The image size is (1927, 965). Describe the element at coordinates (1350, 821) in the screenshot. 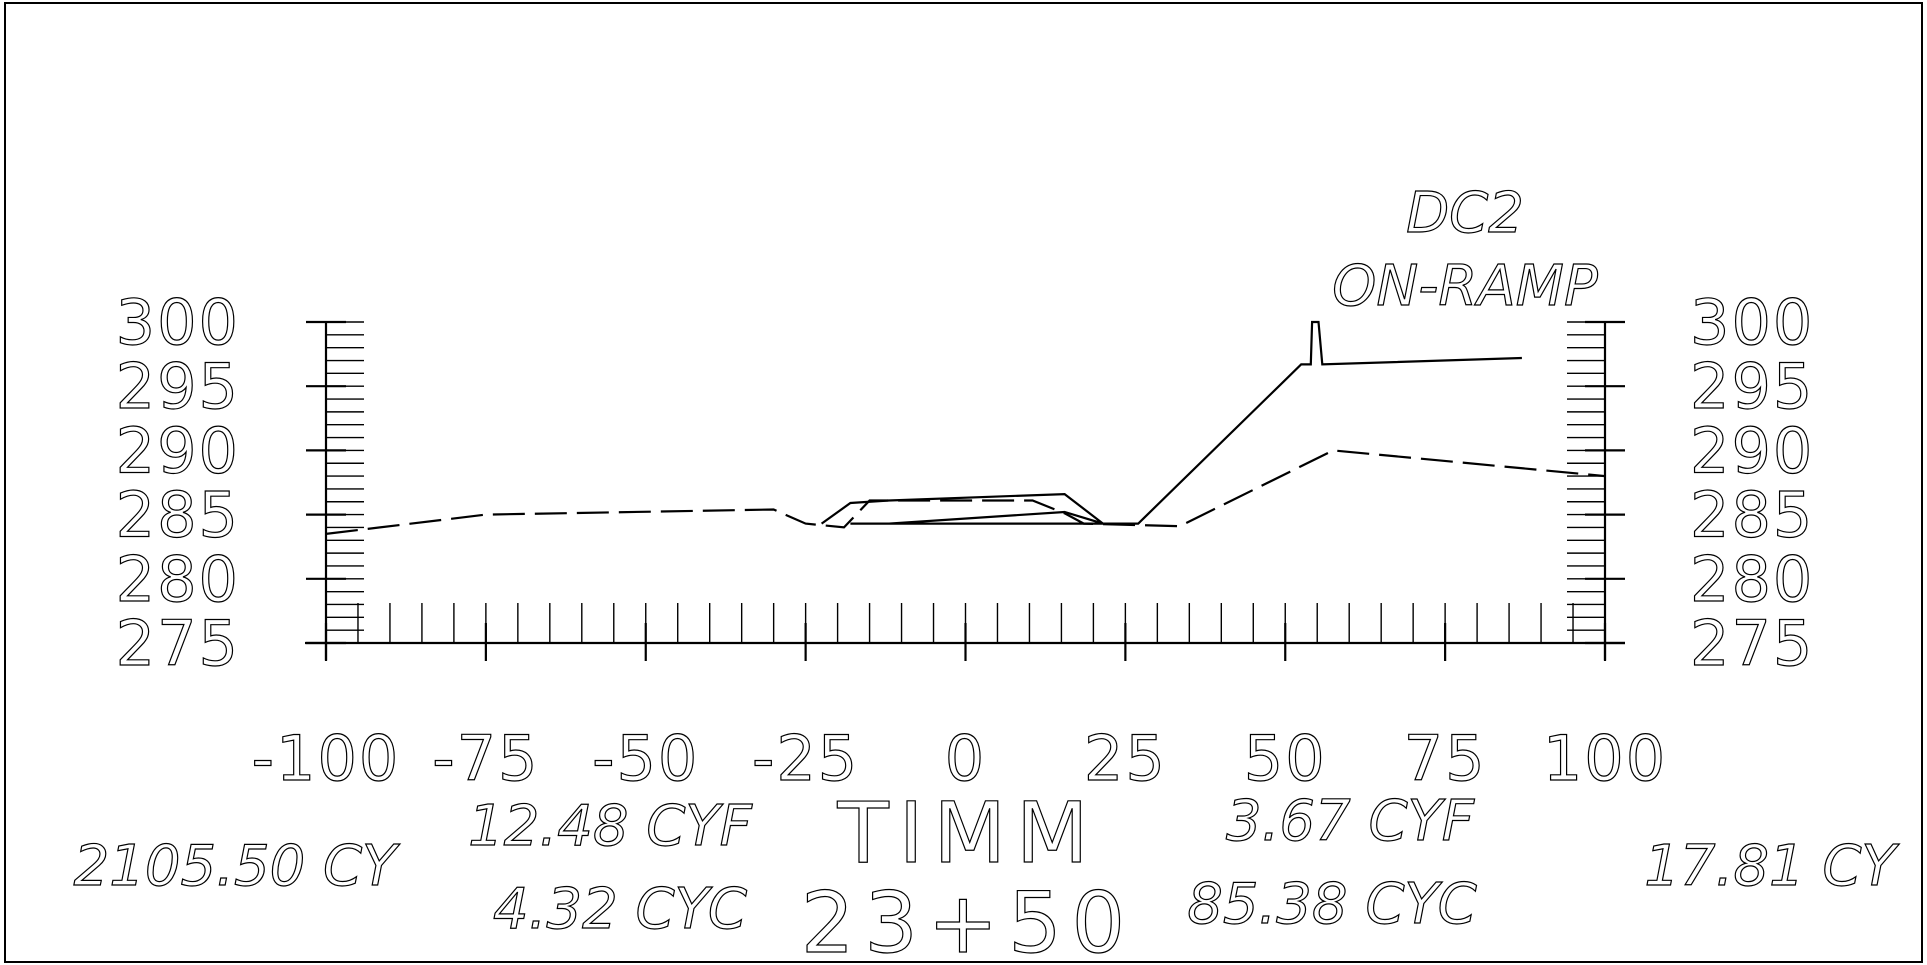

I see `fill-right: 3.67 CYF` at that location.